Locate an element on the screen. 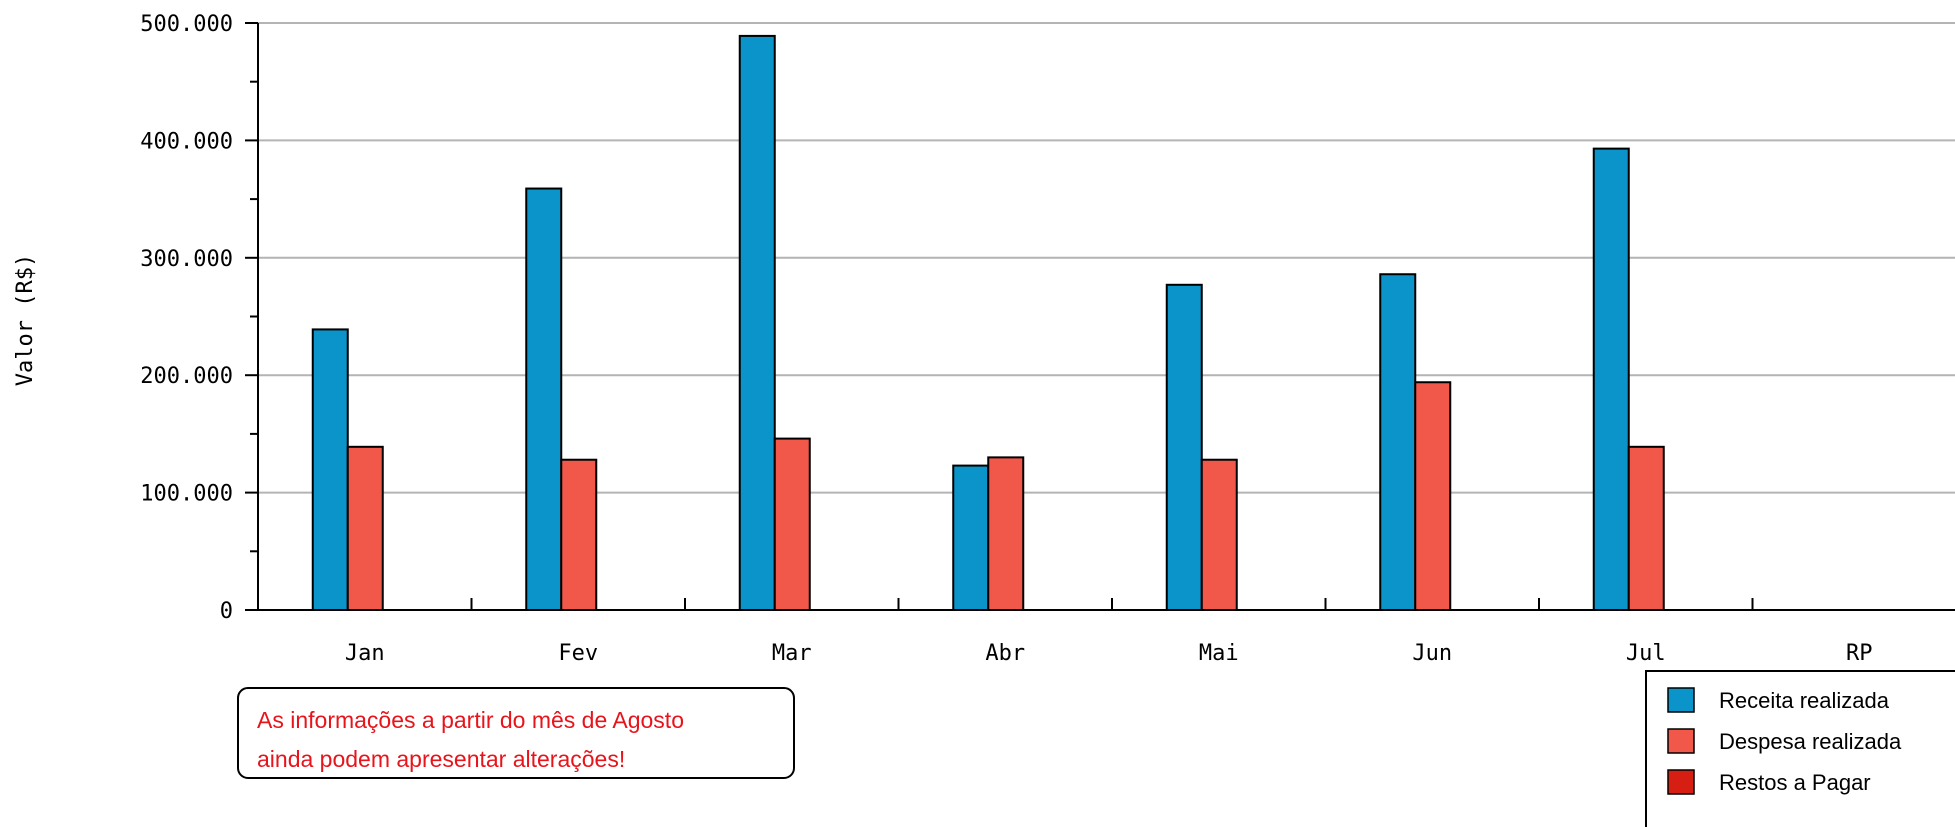 This screenshot has width=1955, height=827. x-tick-label-fev: Fev is located at coordinates (578, 653).